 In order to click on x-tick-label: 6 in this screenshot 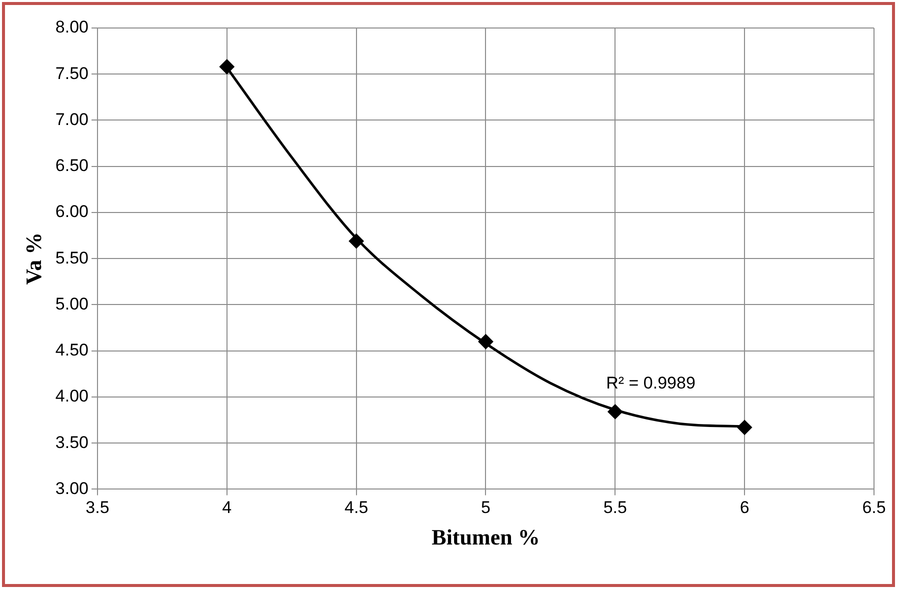, I will do `click(745, 508)`.